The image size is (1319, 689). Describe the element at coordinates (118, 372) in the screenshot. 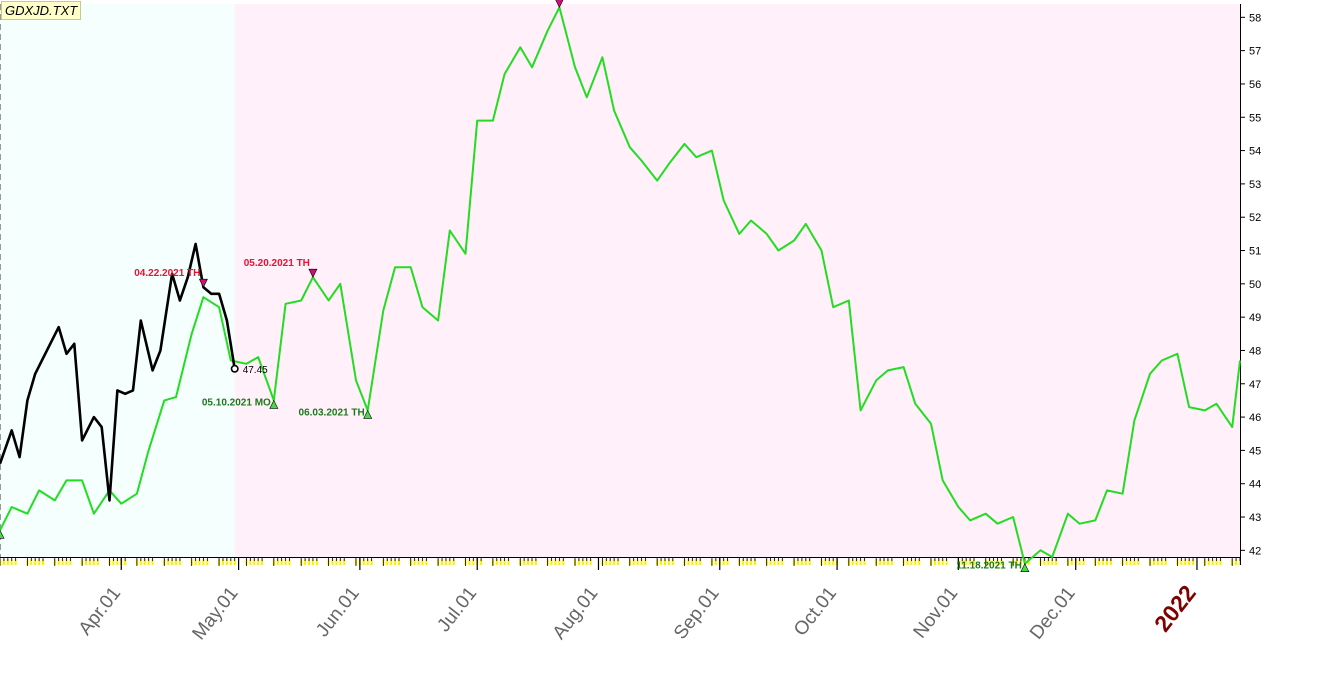

I see `series-line` at that location.